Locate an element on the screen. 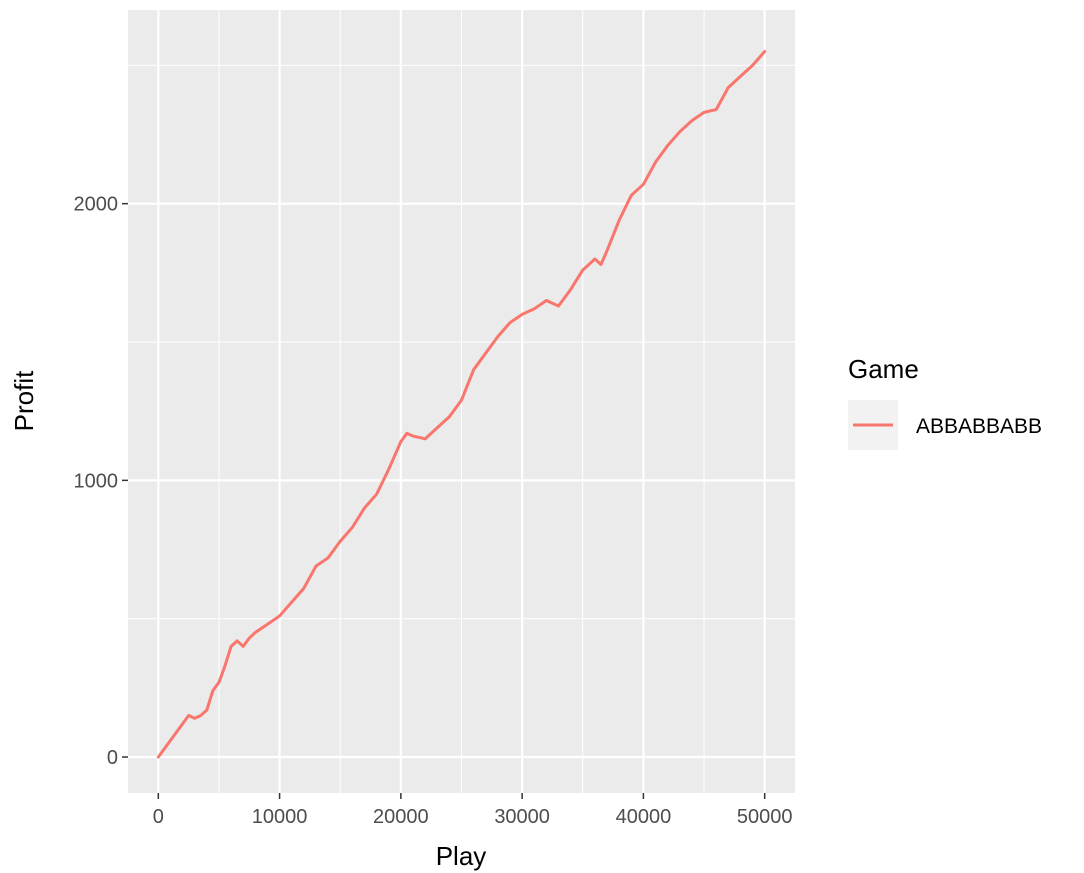 This screenshot has height=873, width=1084. legend: Game ABBABBABB is located at coordinates (945, 402).